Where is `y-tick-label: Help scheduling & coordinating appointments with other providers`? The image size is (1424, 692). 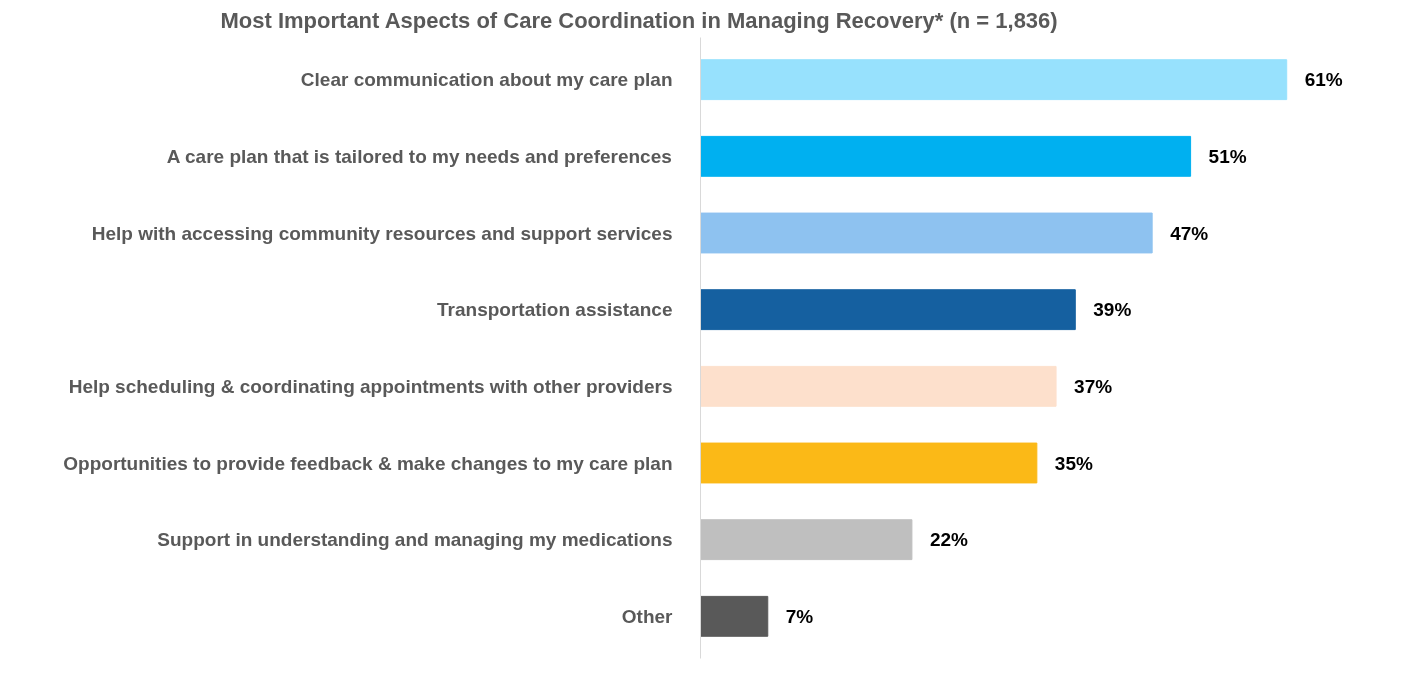 y-tick-label: Help scheduling & coordinating appointments with other providers is located at coordinates (370, 386).